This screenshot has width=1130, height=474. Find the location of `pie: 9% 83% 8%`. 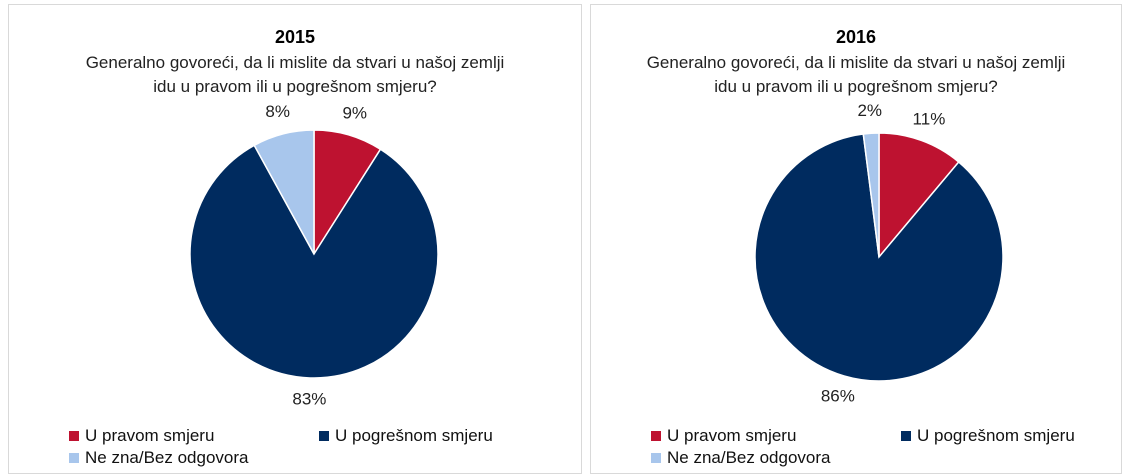

pie: 9% 83% 8% is located at coordinates (314, 255).